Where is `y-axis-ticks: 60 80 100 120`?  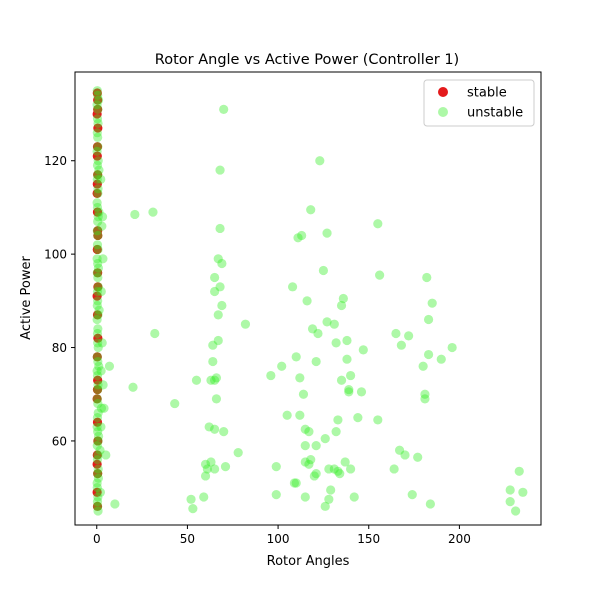
y-axis-ticks: 60 80 100 120 is located at coordinates (59, 301).